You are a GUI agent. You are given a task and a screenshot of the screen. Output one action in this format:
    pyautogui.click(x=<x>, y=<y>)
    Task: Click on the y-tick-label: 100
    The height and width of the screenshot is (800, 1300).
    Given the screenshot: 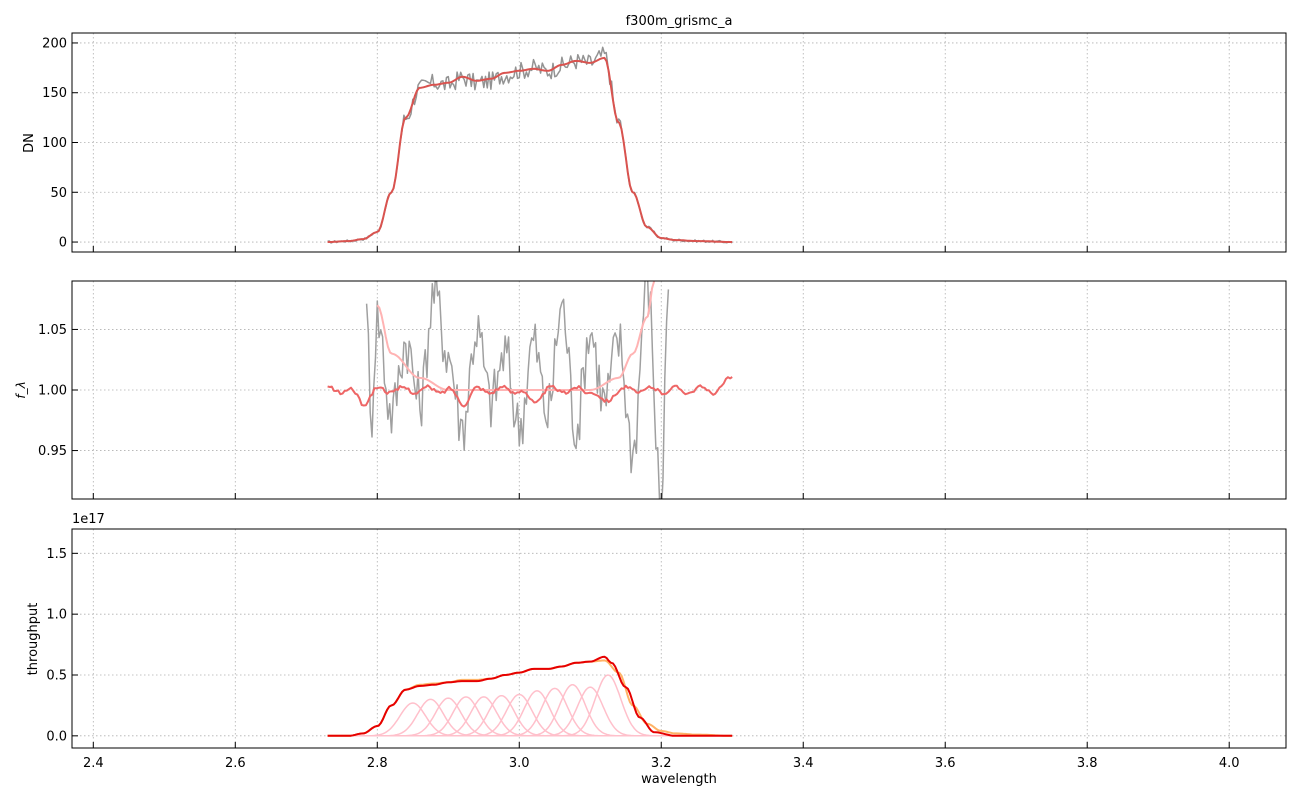 What is the action you would take?
    pyautogui.click(x=54, y=143)
    